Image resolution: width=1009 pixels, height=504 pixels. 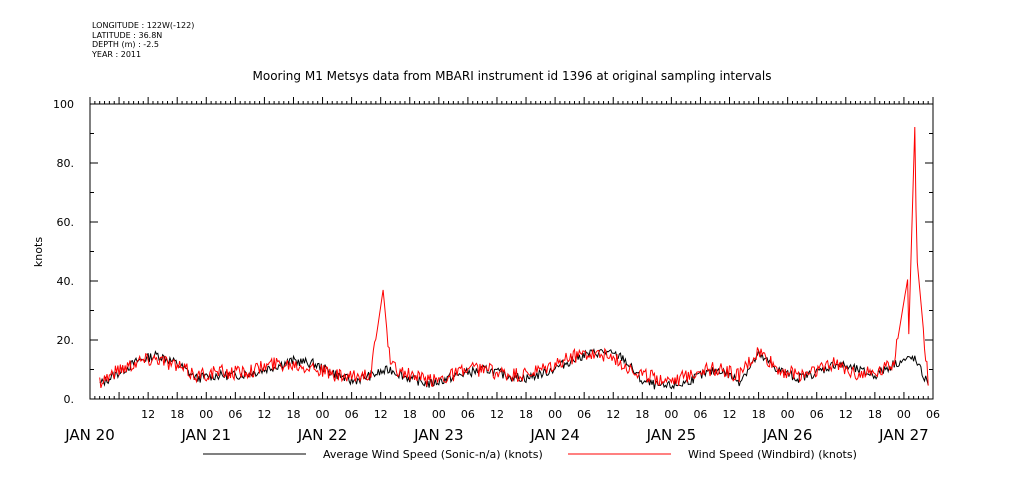 What do you see at coordinates (206, 435) in the screenshot?
I see `x-day-label: JAN 21` at bounding box center [206, 435].